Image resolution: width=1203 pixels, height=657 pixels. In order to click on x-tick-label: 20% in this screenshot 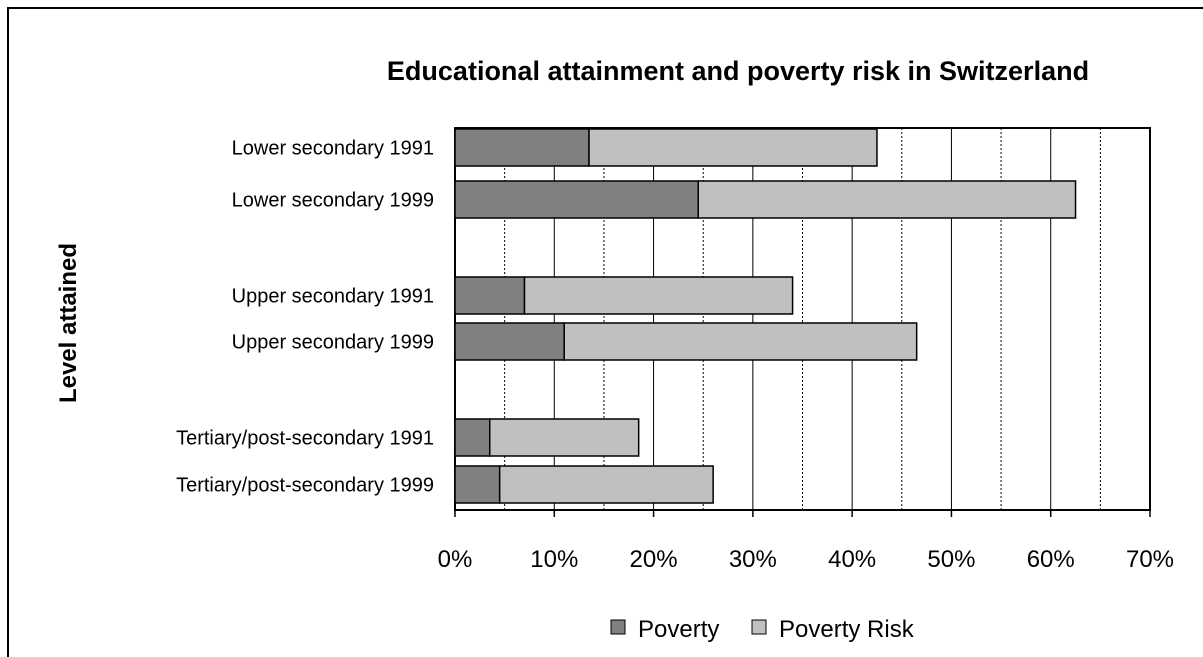, I will do `click(654, 559)`.